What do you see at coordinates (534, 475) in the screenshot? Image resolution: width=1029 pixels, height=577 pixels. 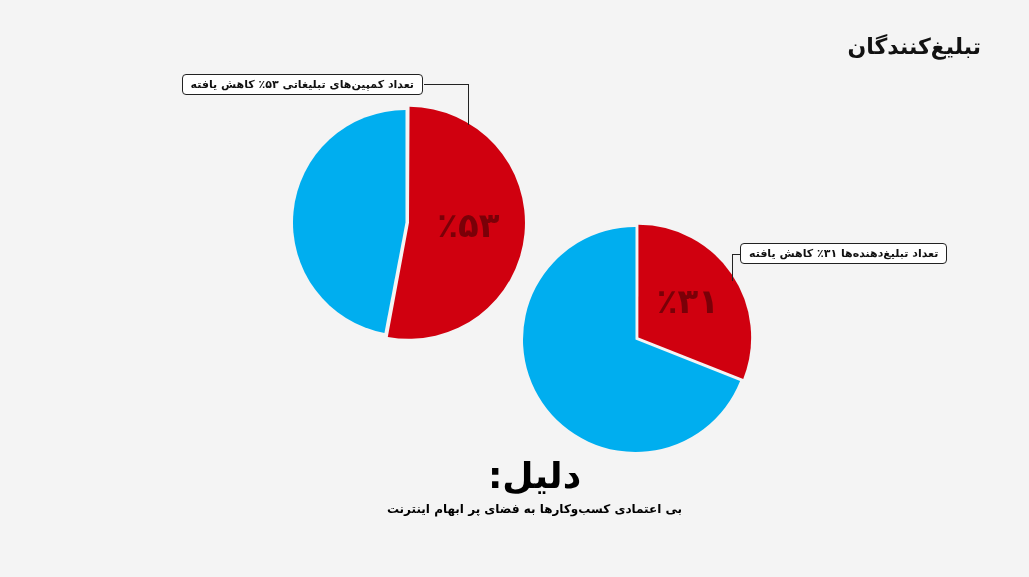 I see `text: دلیل:` at bounding box center [534, 475].